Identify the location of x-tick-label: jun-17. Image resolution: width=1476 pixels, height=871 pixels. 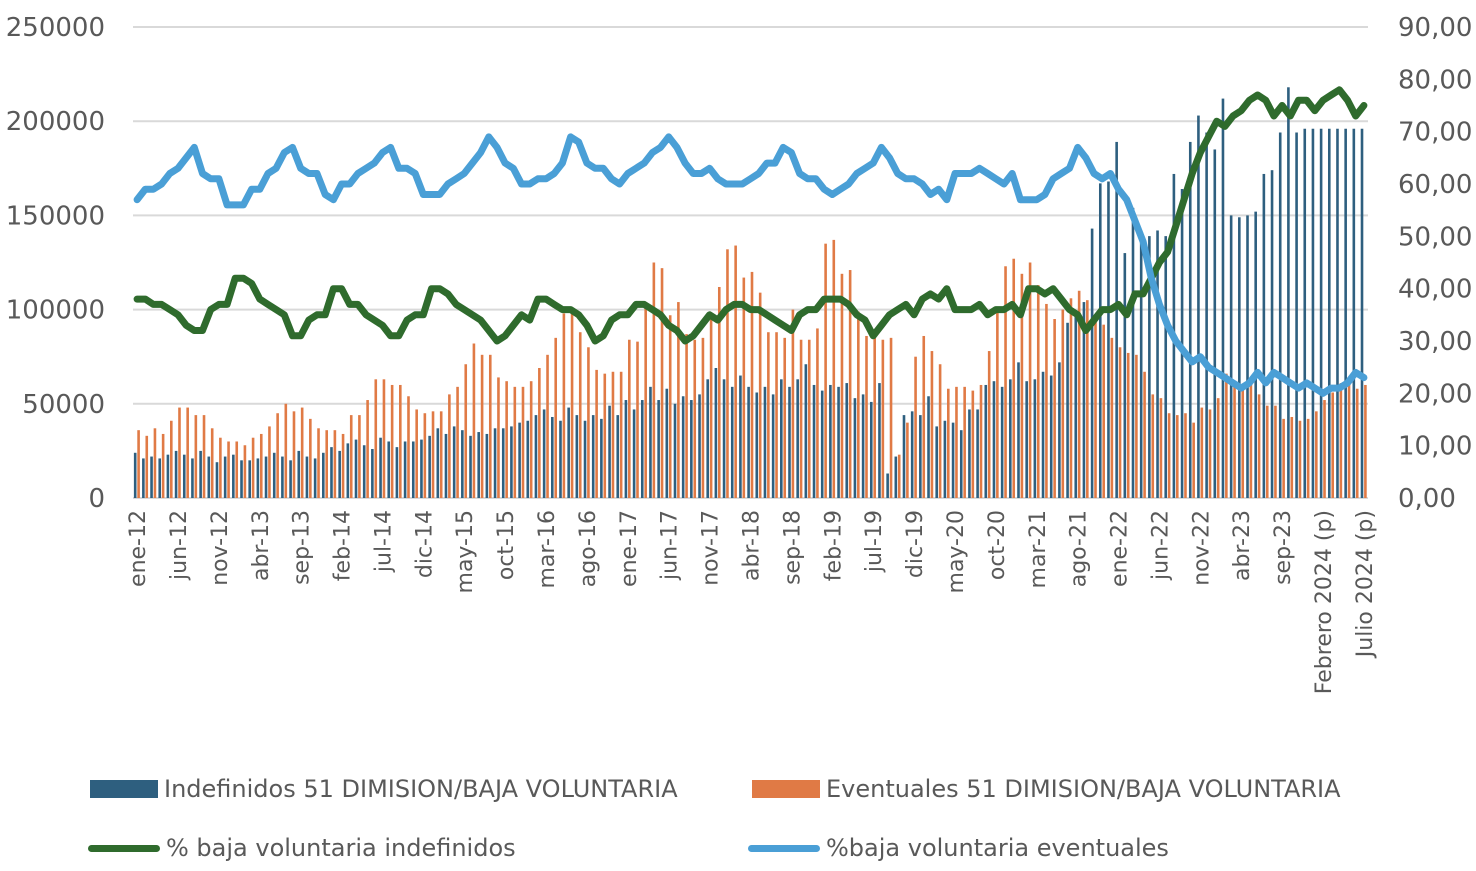
(670, 545).